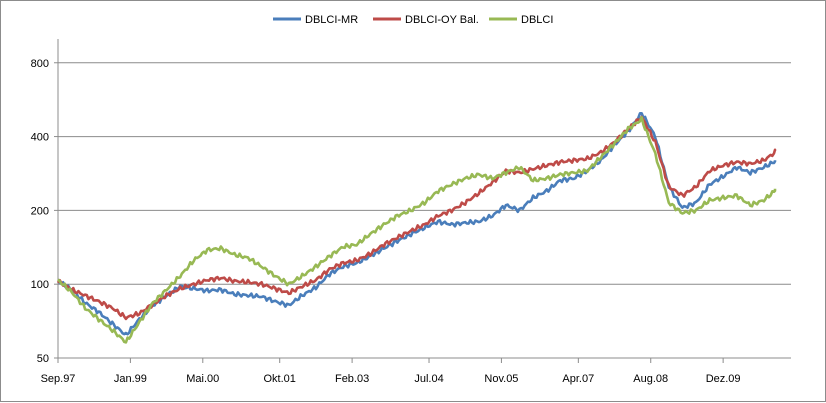 The width and height of the screenshot is (826, 403). I want to click on legend: DBLCI-MR DBLCI-OY Bal. DBLCI, so click(413, 20).